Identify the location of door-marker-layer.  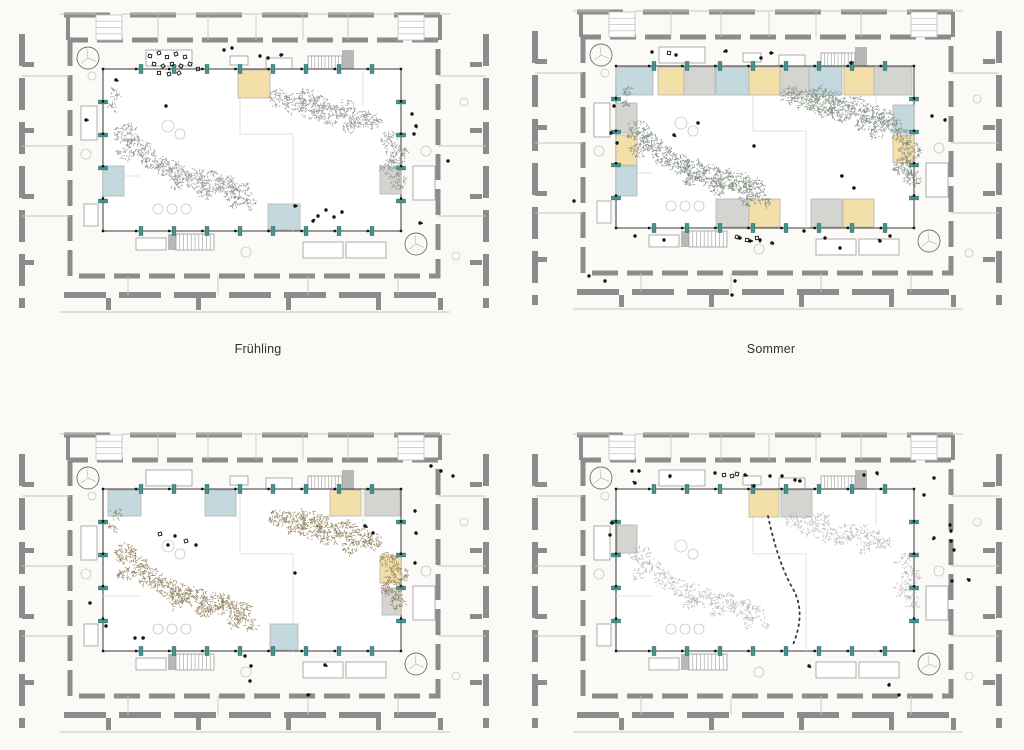
(252, 150).